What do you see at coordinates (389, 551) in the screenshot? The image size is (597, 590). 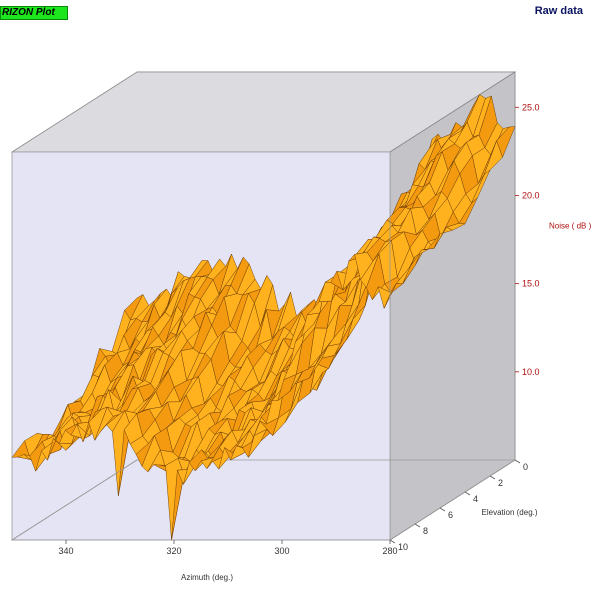 I see `azimuth-tick-label: 280` at bounding box center [389, 551].